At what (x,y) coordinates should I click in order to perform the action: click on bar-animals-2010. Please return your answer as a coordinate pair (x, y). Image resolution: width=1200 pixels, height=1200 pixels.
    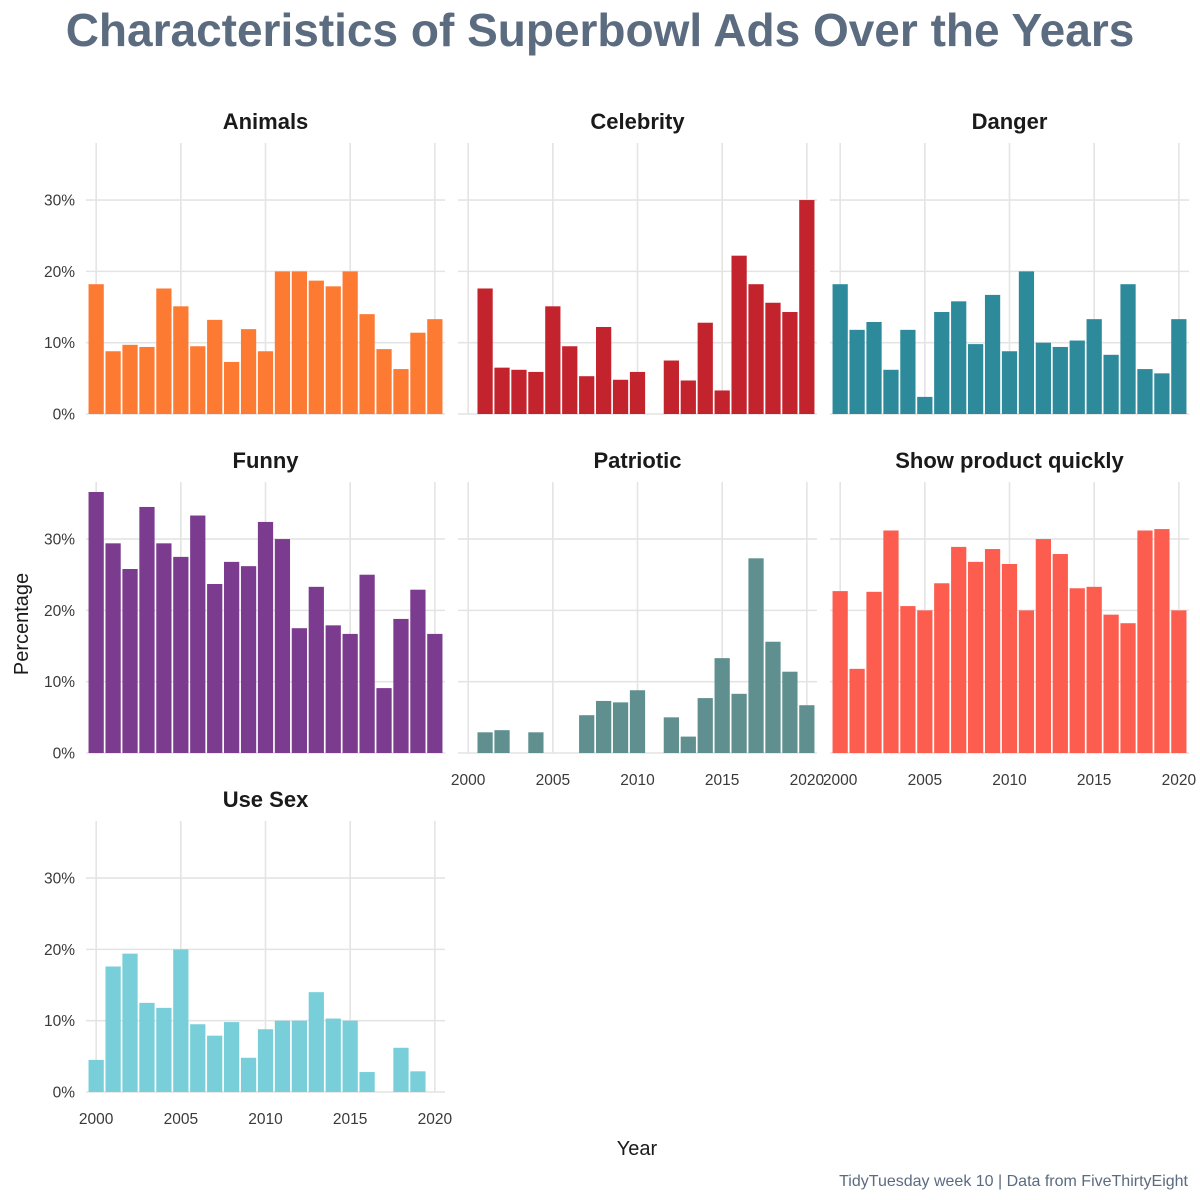
    Looking at the image, I should click on (265, 382).